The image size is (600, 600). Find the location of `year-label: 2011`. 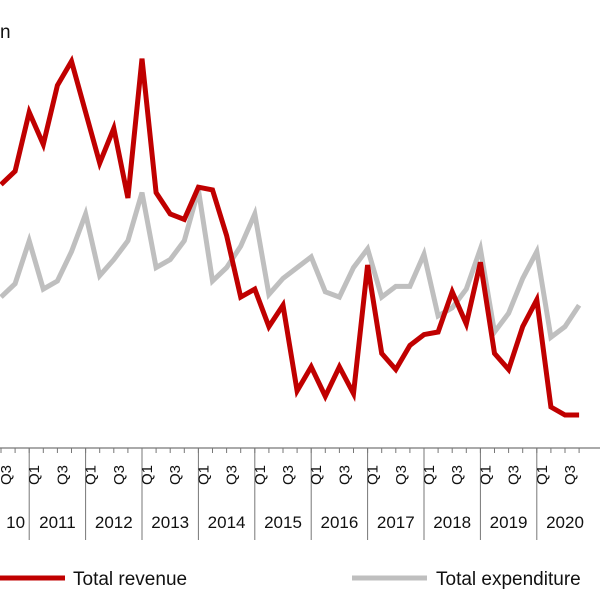

year-label: 2011 is located at coordinates (57, 522).